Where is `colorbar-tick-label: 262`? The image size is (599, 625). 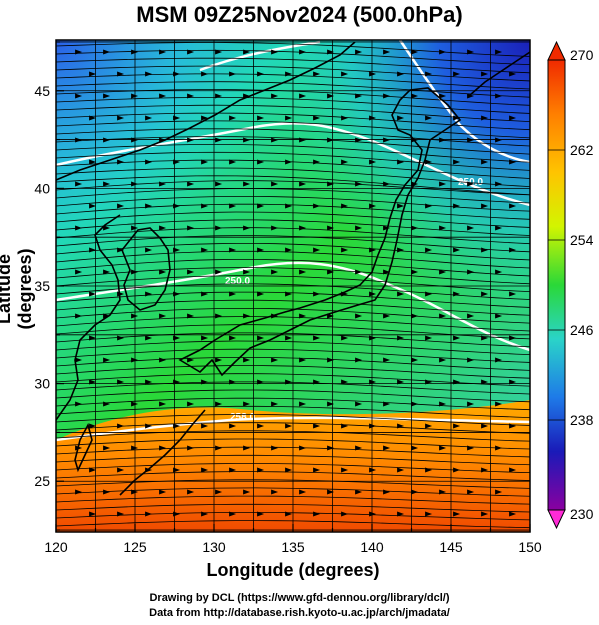 colorbar-tick-label: 262 is located at coordinates (582, 150).